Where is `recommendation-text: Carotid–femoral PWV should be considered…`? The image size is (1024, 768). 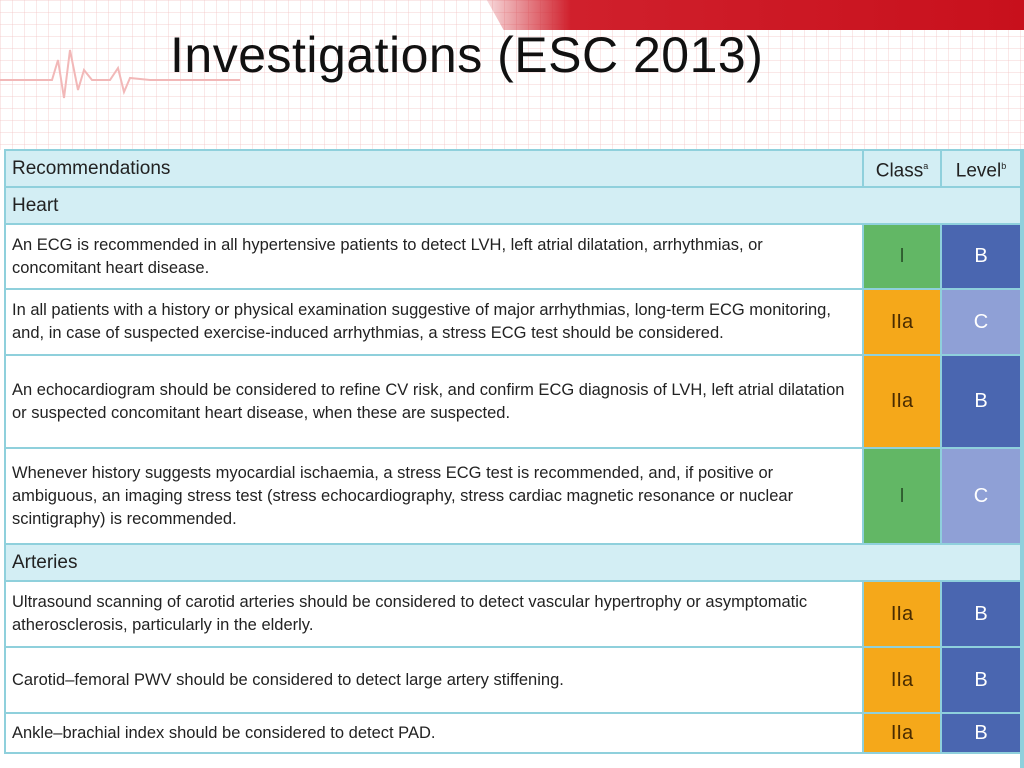 recommendation-text: Carotid–femoral PWV should be considered… is located at coordinates (434, 680).